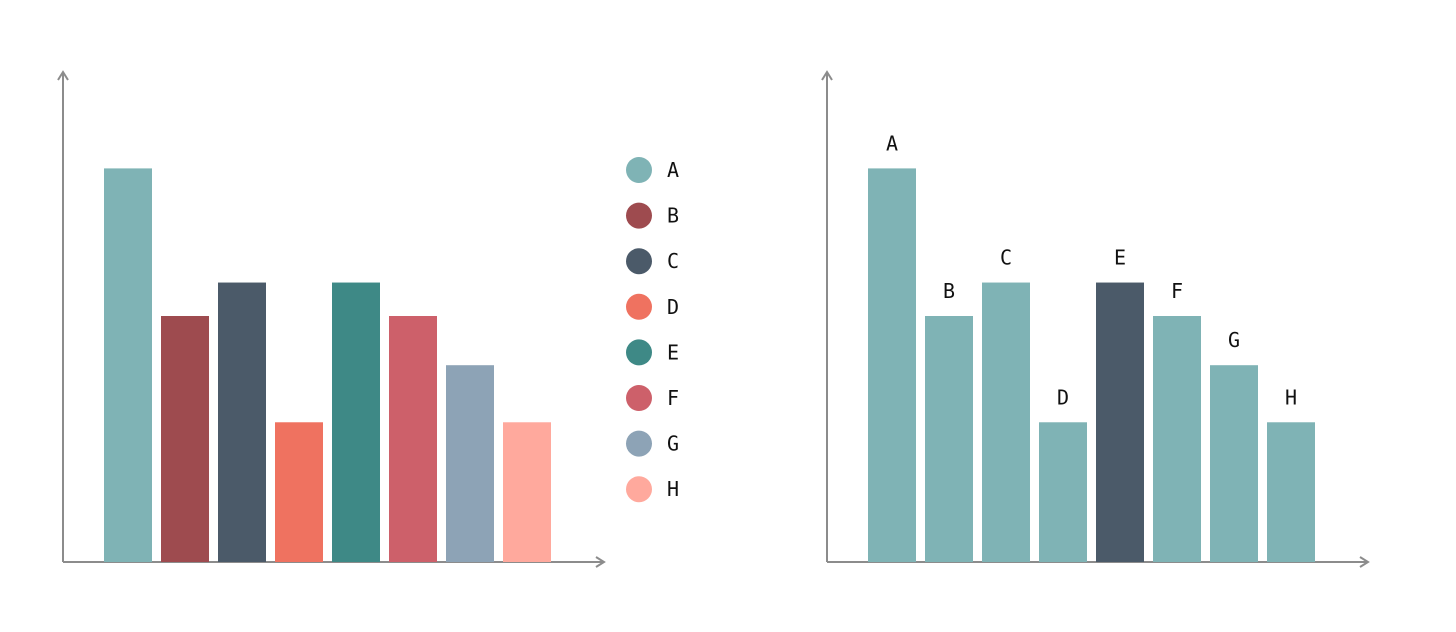  Describe the element at coordinates (949, 291) in the screenshot. I see `bar-label-b: B` at that location.